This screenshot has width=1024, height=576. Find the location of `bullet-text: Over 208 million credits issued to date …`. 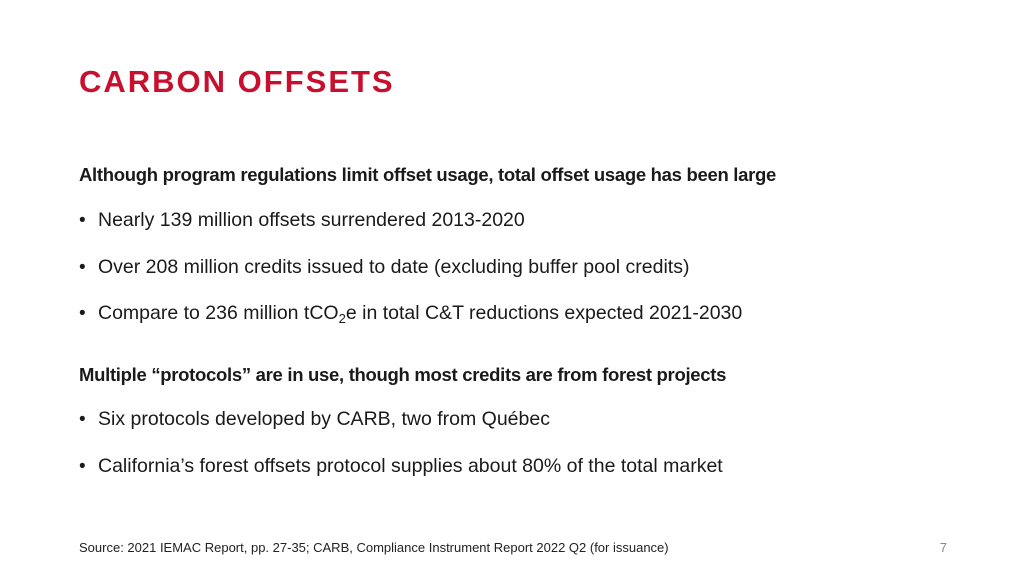

bullet-text: Over 208 million credits issued to date … is located at coordinates (394, 267).